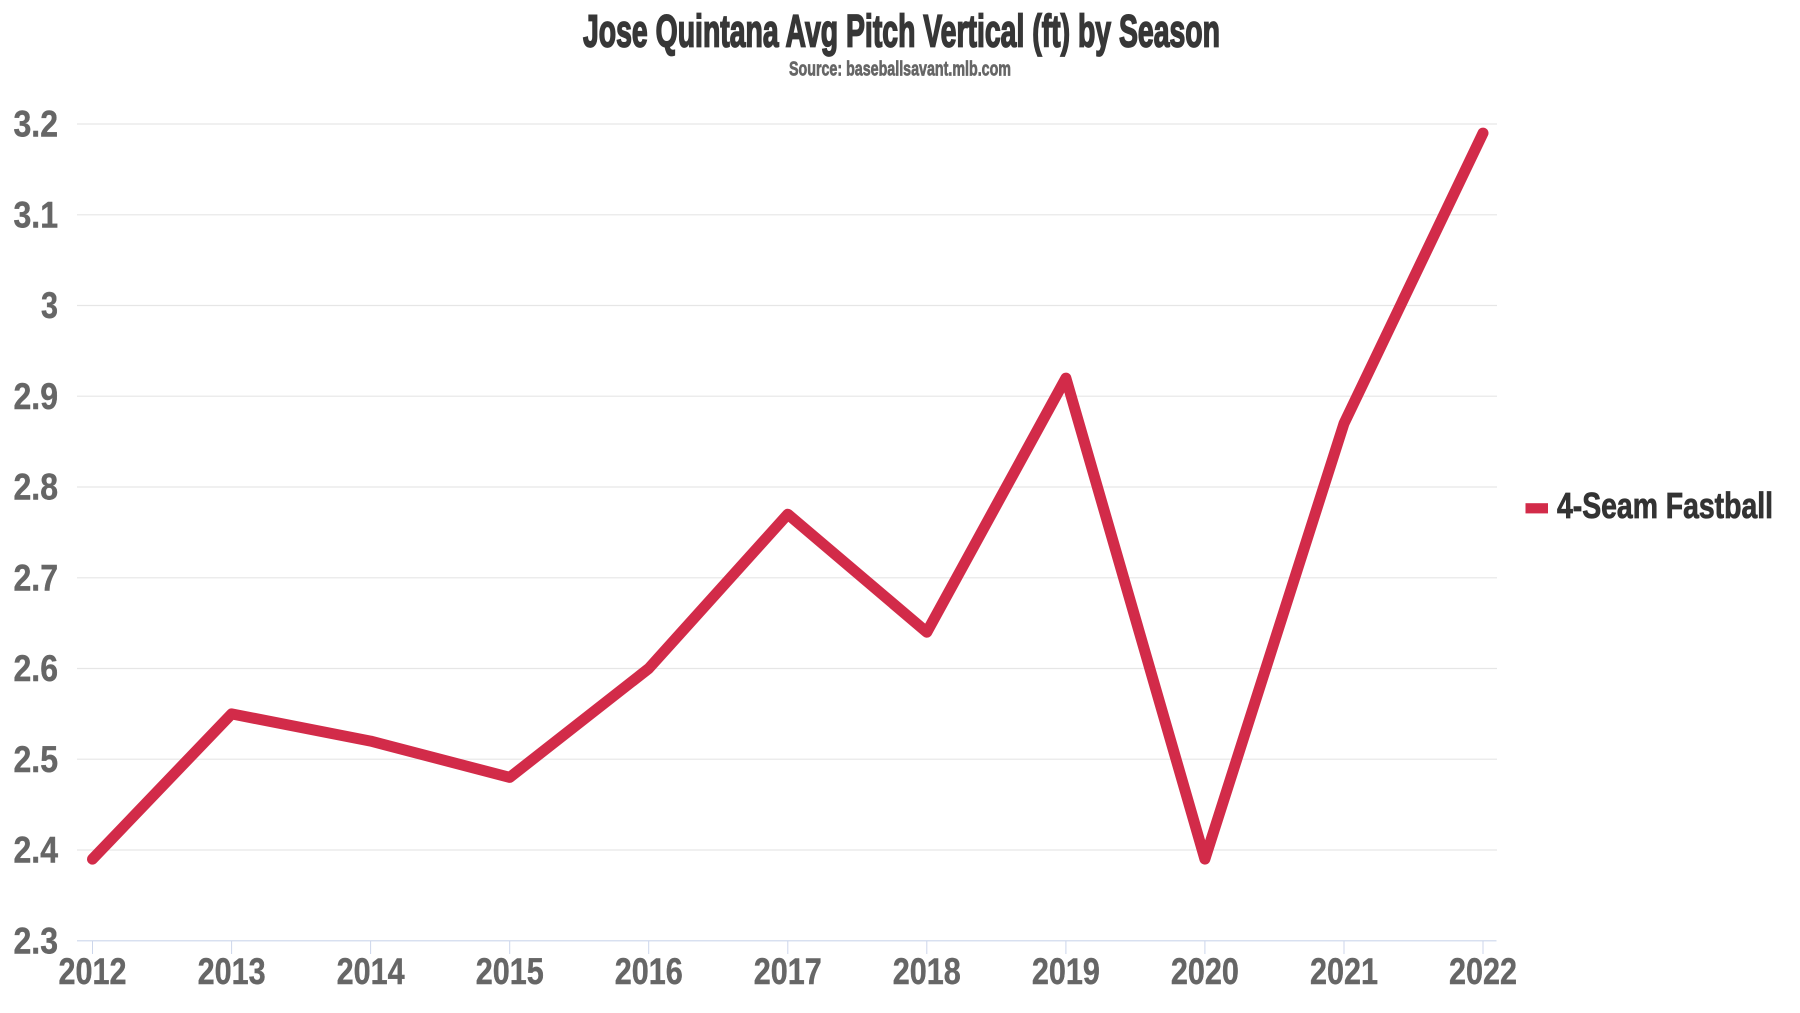 This screenshot has width=1800, height=1013. Describe the element at coordinates (36, 124) in the screenshot. I see `svg-text: 3.2` at that location.